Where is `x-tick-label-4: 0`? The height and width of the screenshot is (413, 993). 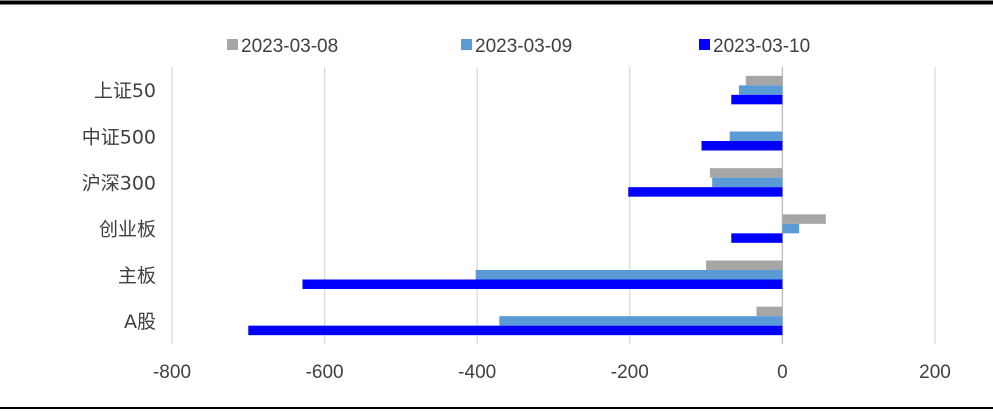 x-tick-label-4: 0 is located at coordinates (782, 372).